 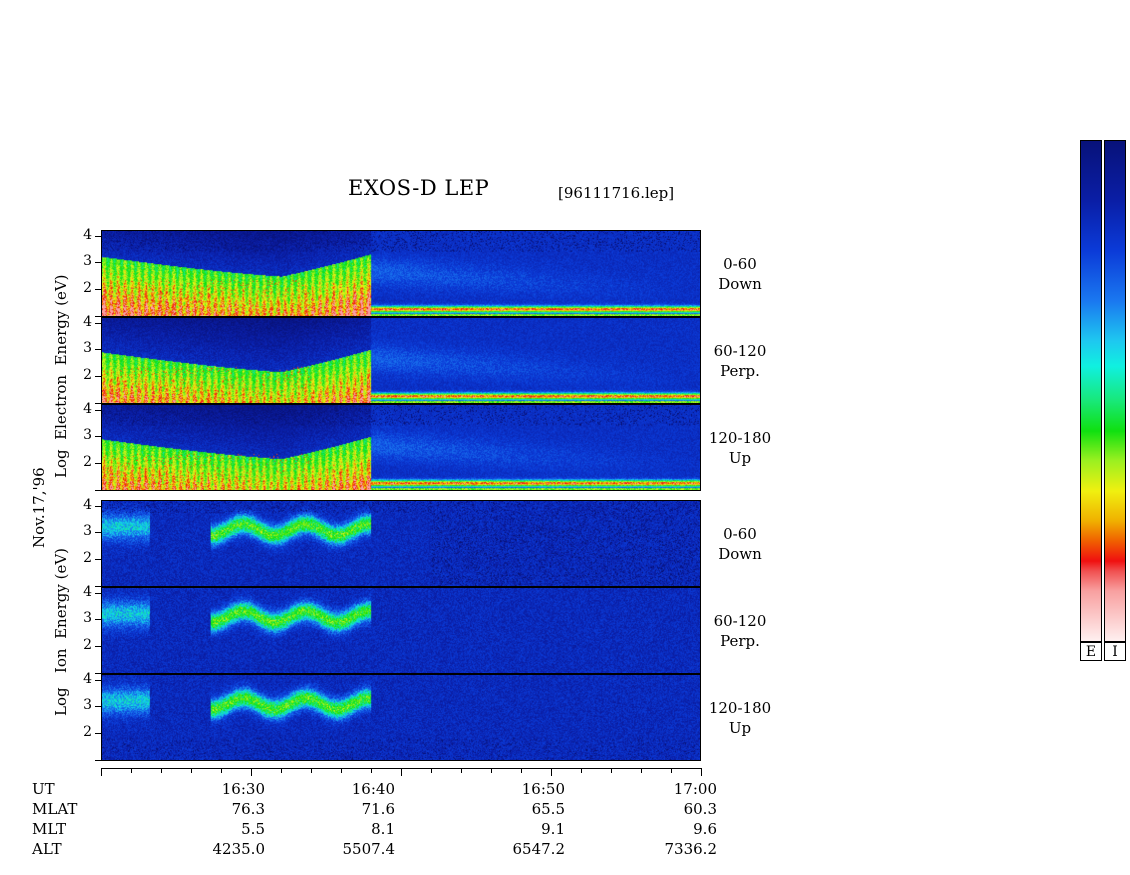 What do you see at coordinates (61, 376) in the screenshot?
I see `electron-energy-axis-label: Log Electron Energy (eV)` at bounding box center [61, 376].